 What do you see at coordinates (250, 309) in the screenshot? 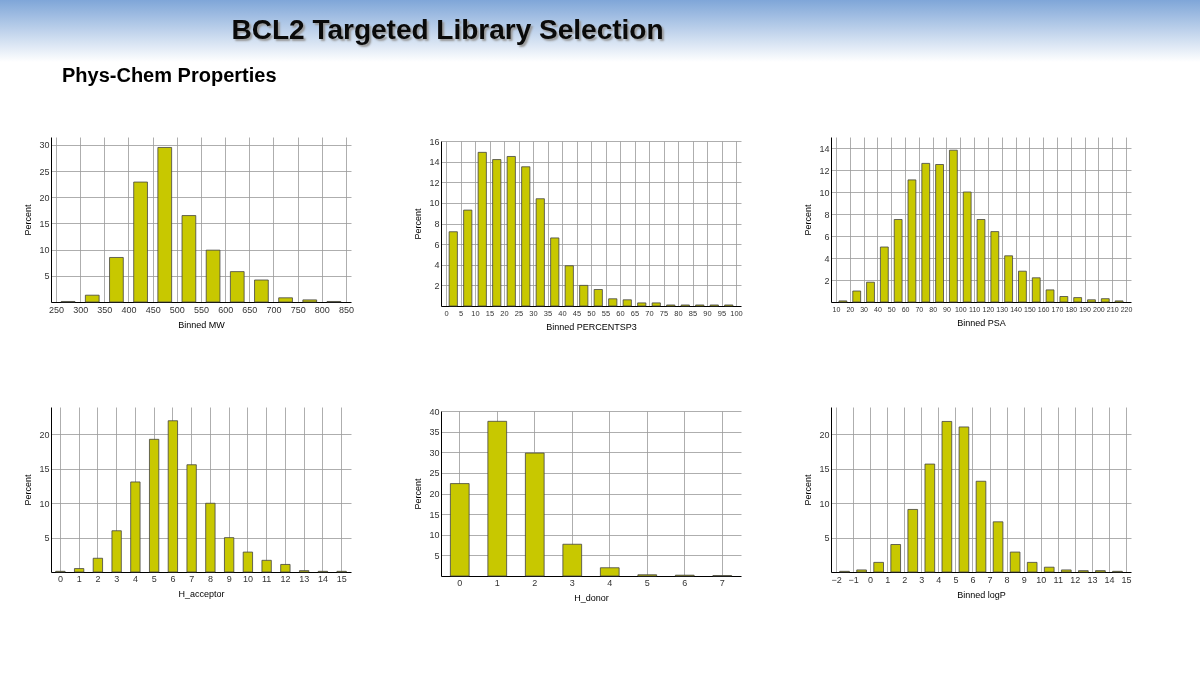
I see `x-tick-label: 650` at bounding box center [250, 309].